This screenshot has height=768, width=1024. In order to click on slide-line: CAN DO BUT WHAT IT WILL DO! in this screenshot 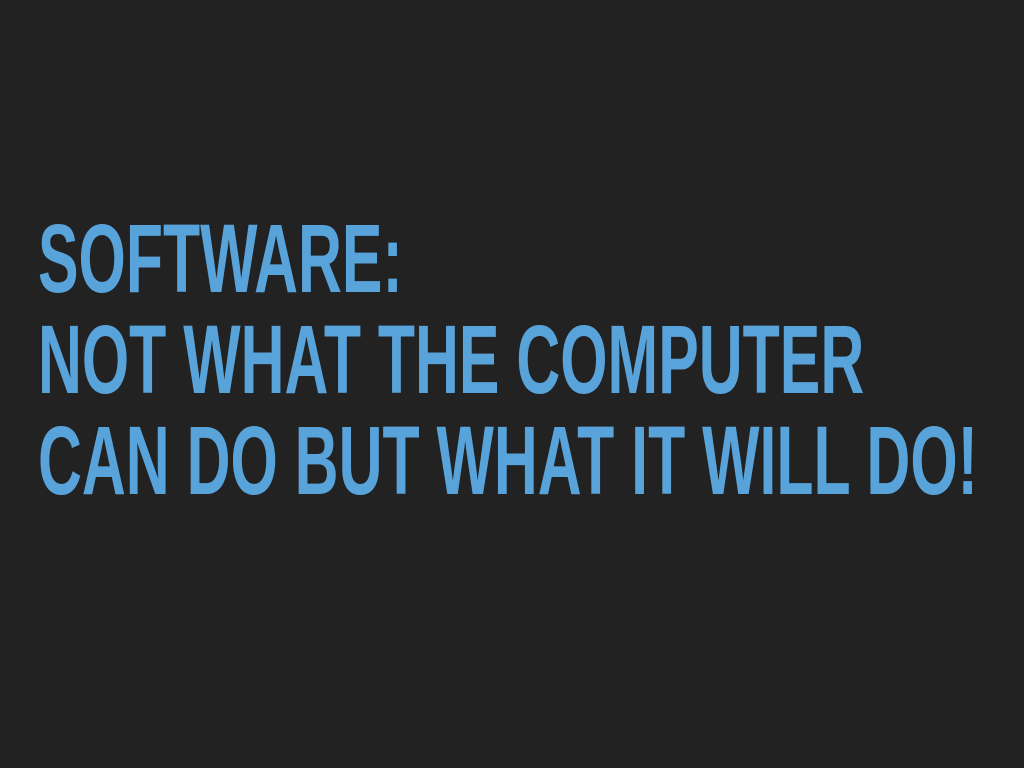, I will do `click(508, 462)`.